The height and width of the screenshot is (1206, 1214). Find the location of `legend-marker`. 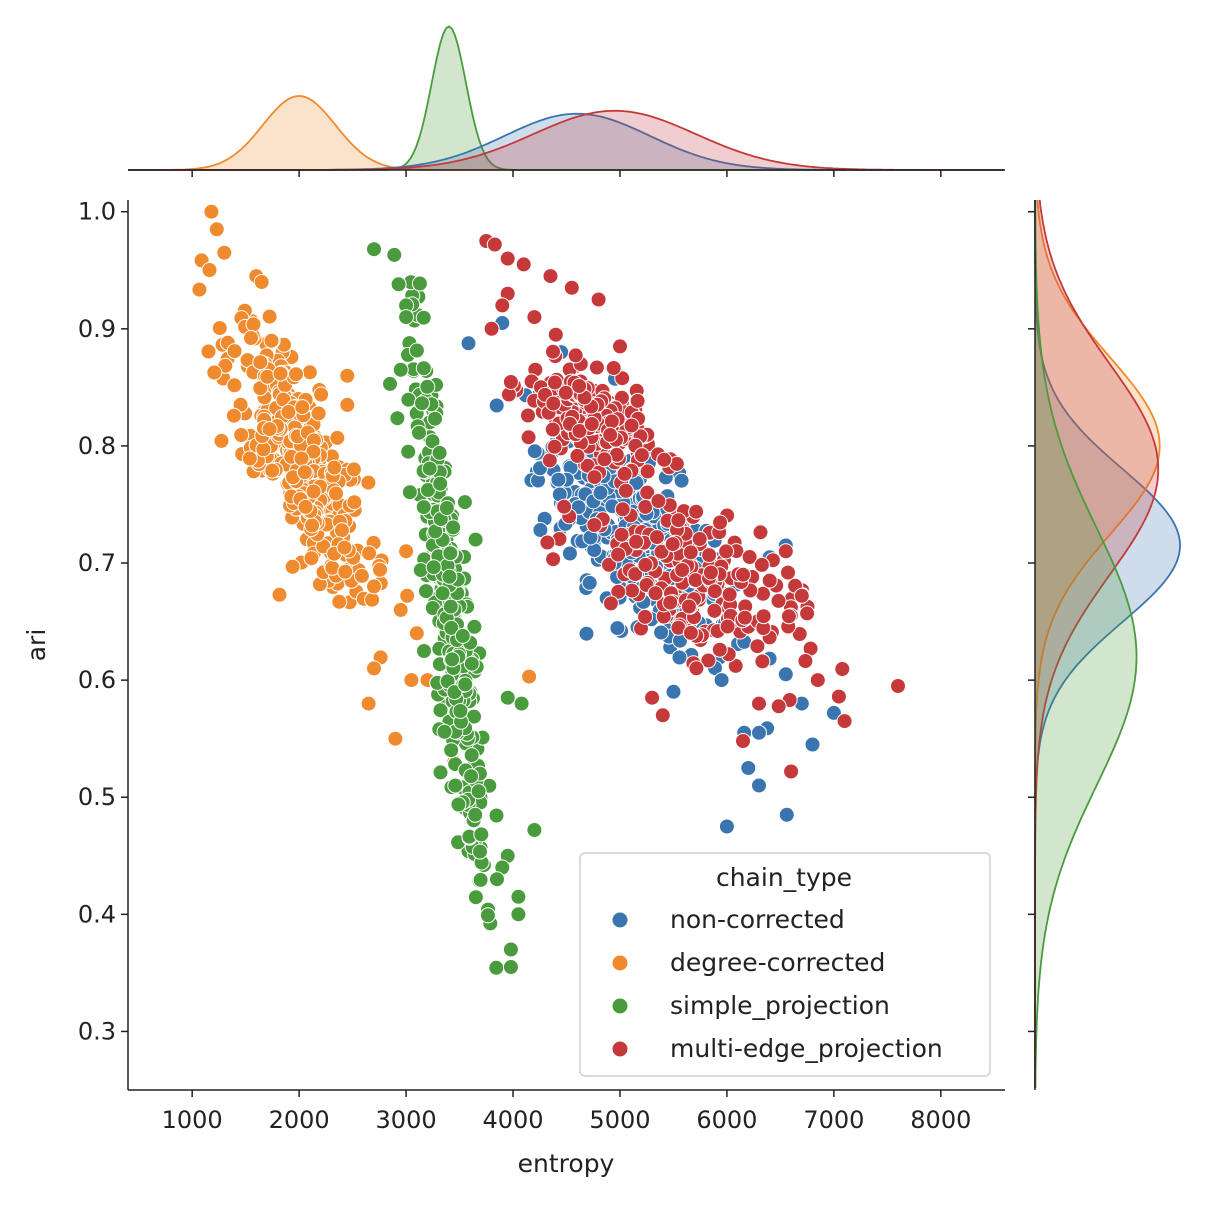

legend-marker is located at coordinates (620, 920).